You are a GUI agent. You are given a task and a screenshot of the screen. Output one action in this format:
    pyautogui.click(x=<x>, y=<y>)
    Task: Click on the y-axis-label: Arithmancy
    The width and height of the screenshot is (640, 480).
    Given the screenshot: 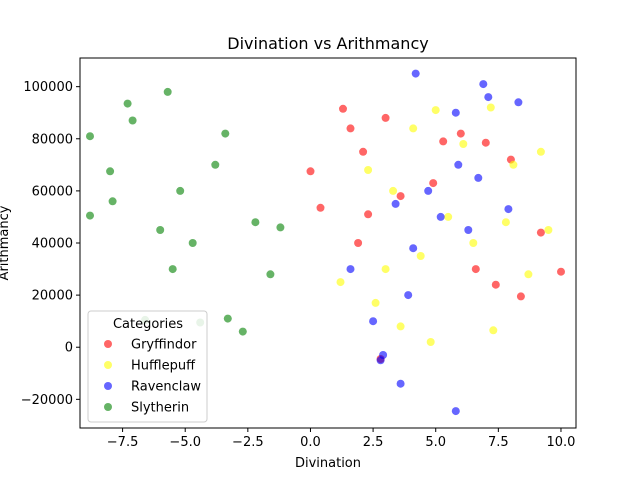 What is the action you would take?
    pyautogui.click(x=6, y=242)
    